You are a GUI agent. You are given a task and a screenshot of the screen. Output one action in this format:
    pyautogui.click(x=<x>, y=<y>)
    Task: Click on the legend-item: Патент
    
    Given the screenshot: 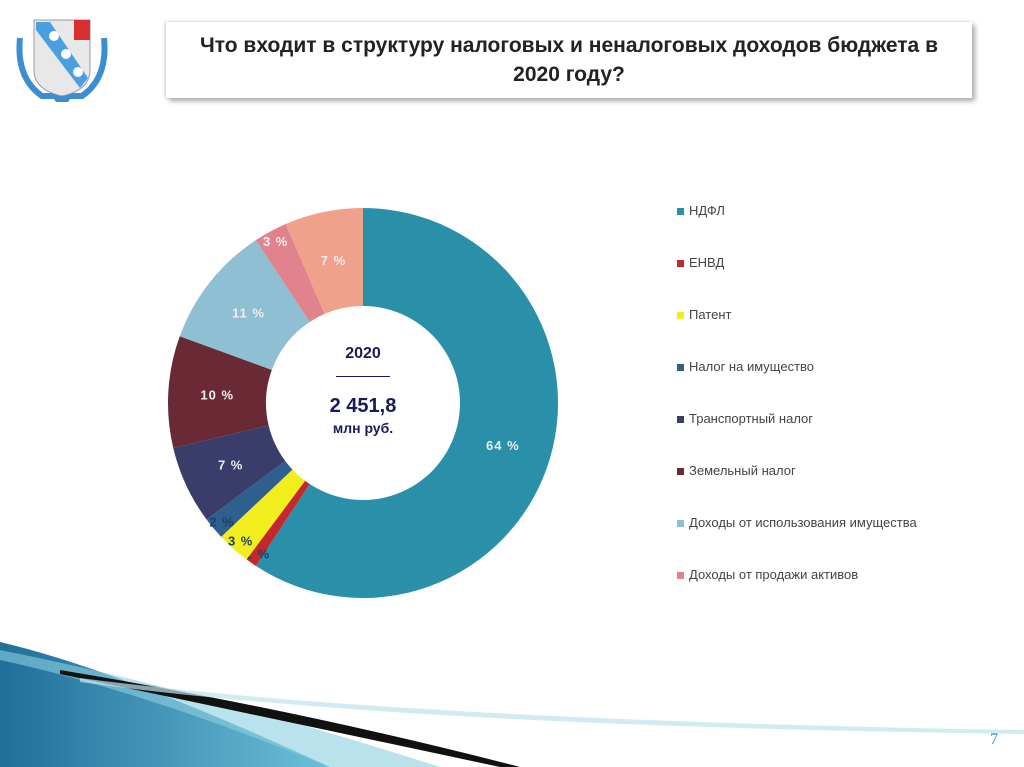 What is the action you would take?
    pyautogui.click(x=802, y=330)
    